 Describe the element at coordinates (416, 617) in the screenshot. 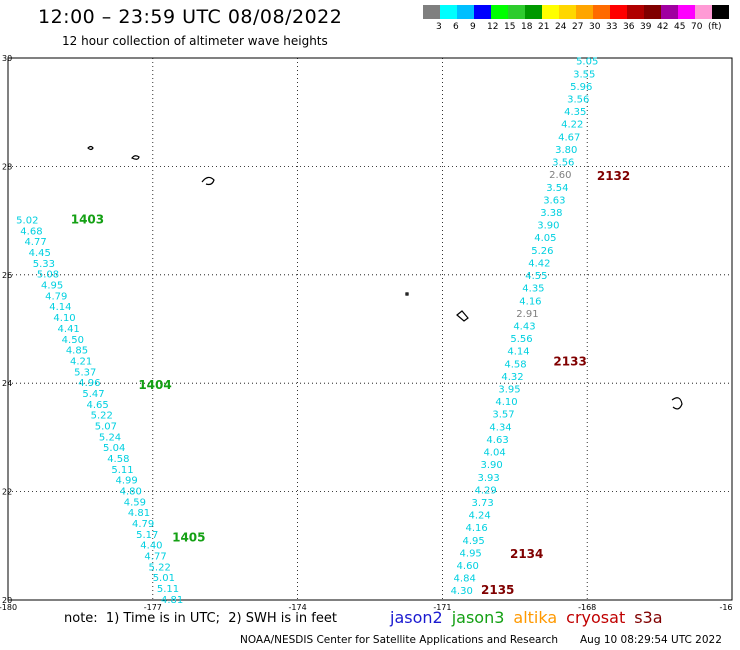

I see `satellite-legend-jason2: jason2` at that location.